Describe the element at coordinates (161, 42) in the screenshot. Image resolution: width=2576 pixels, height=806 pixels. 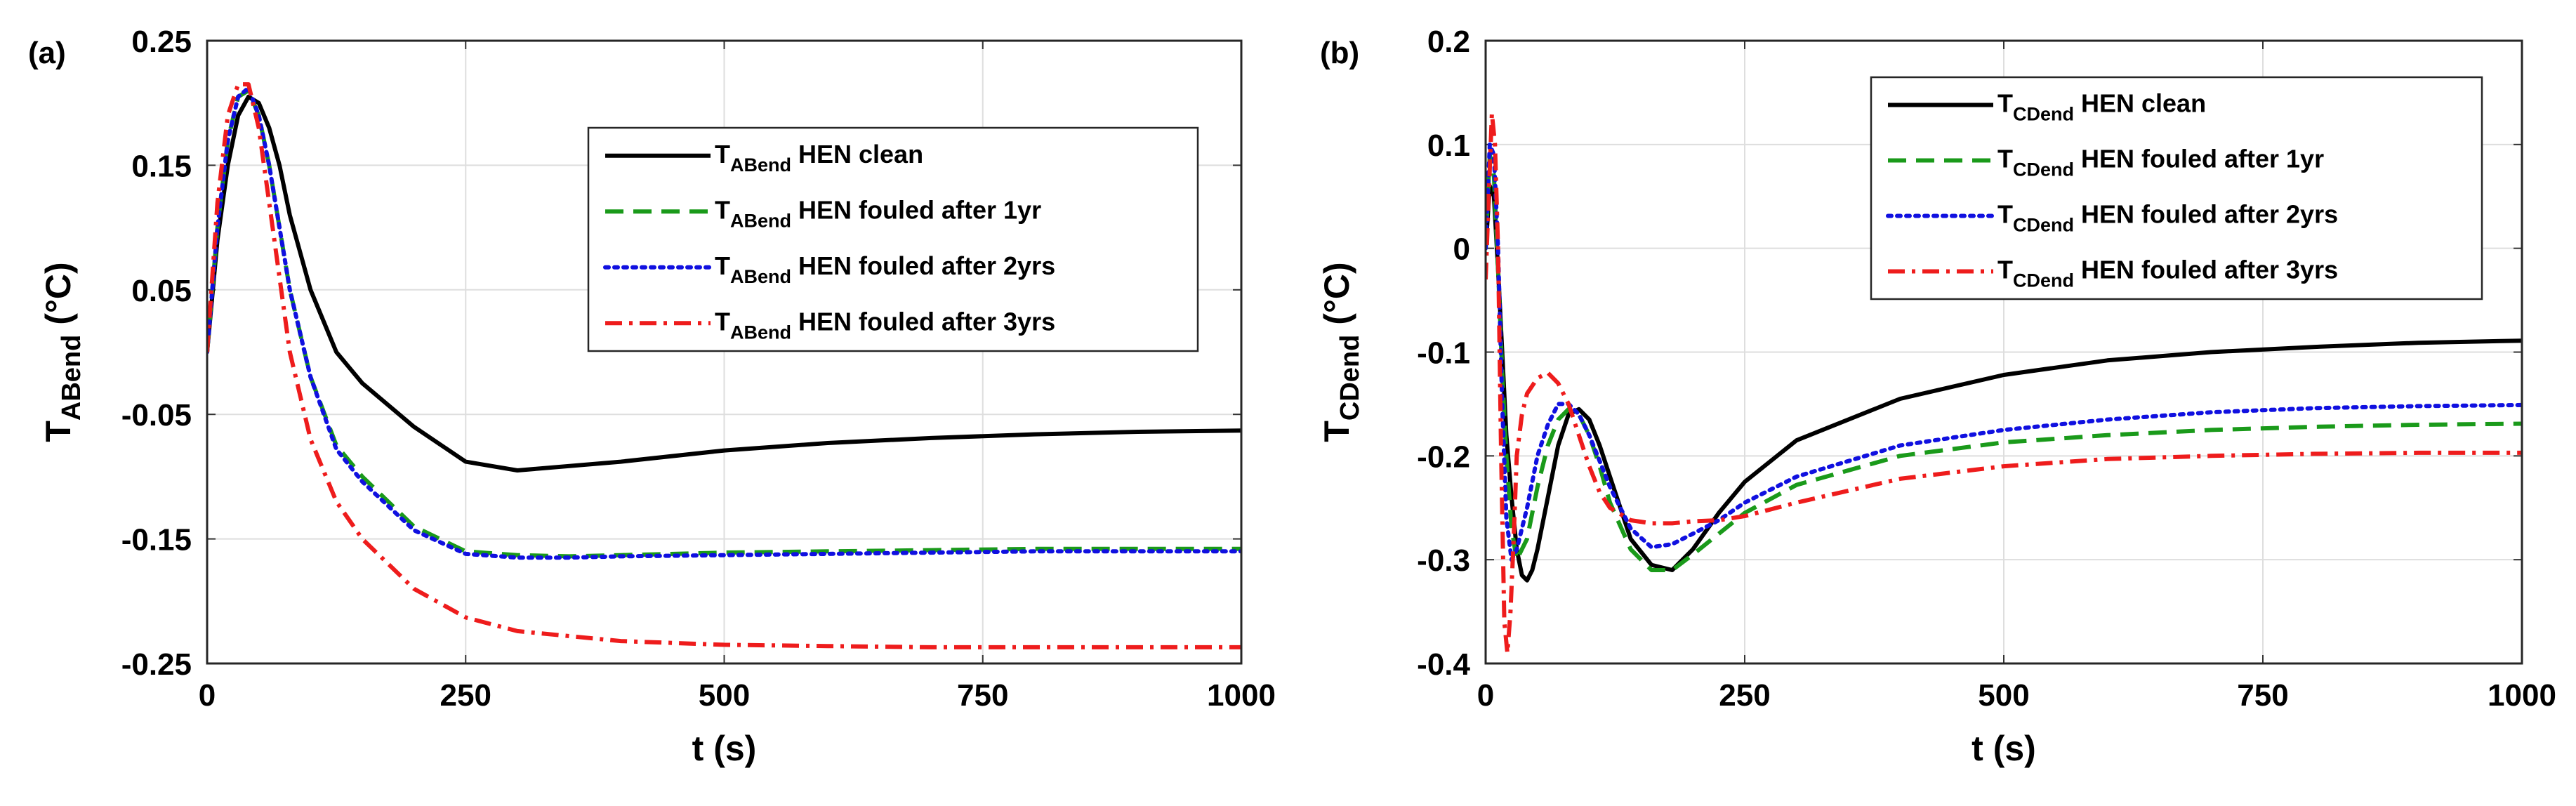
I see `y-tick-label: 0.25` at that location.